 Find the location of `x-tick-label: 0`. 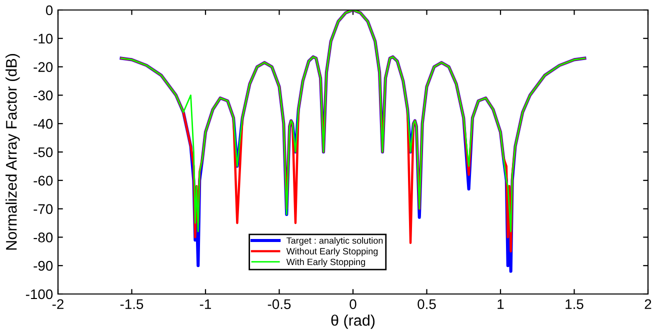

x-tick-label: 0 is located at coordinates (353, 304).